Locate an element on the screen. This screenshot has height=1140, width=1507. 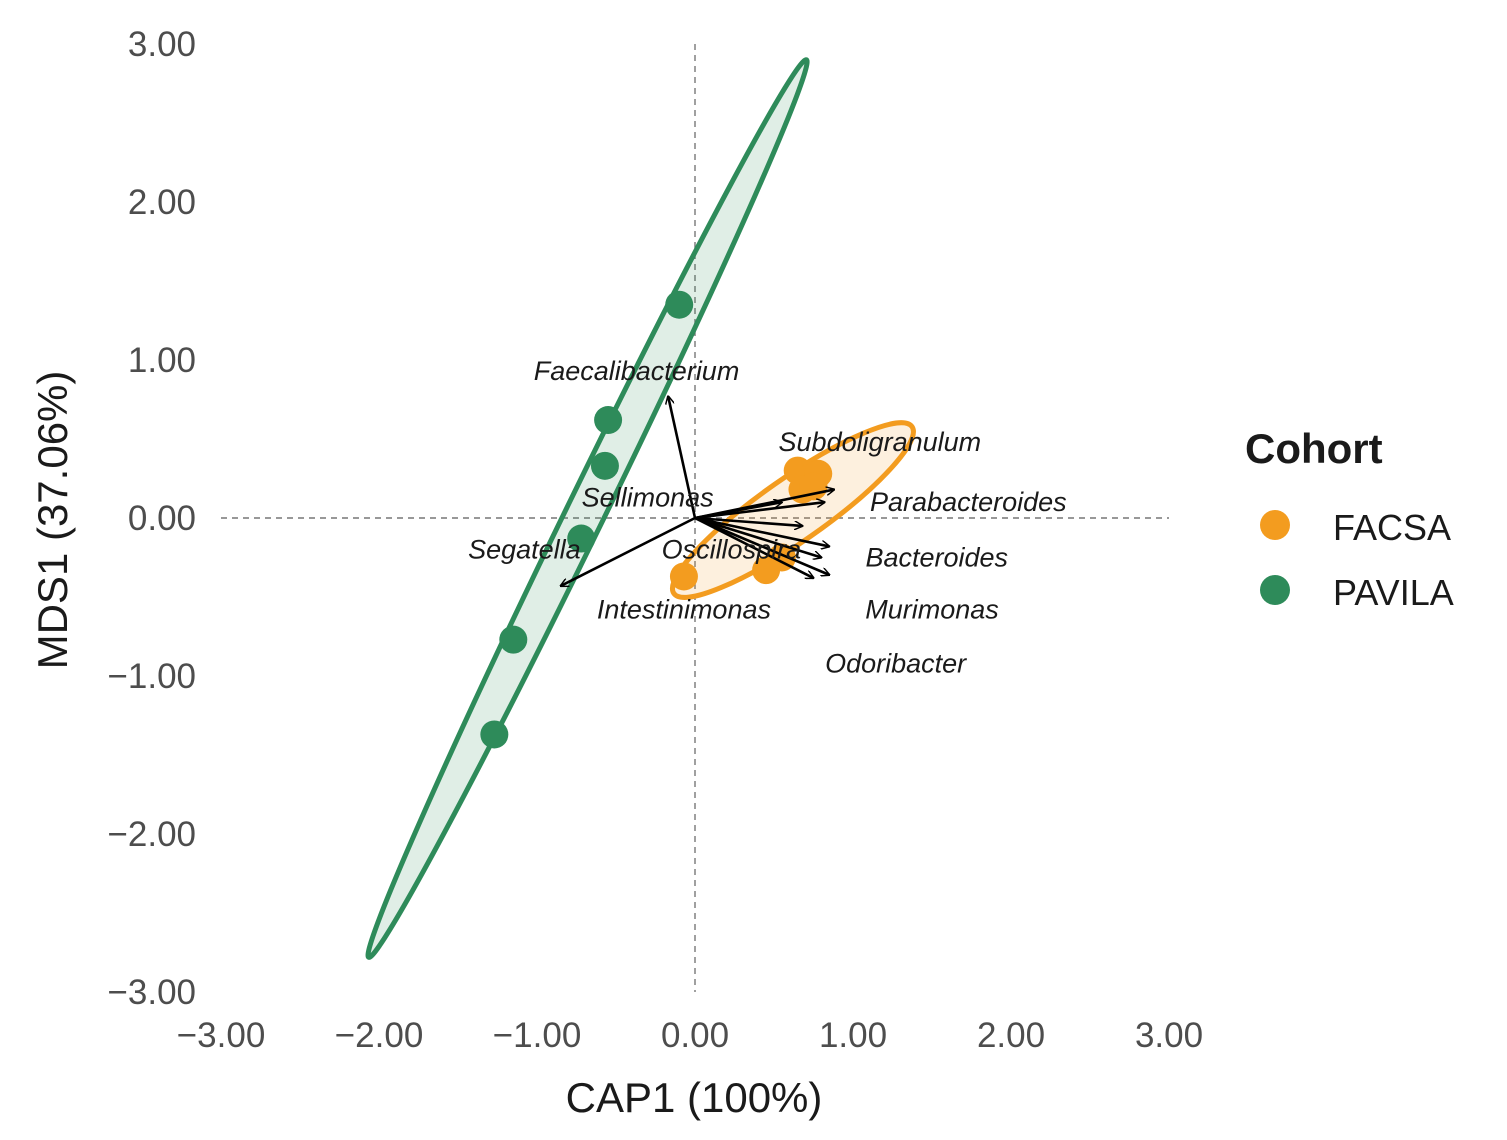
y-axis-title: MDS1 (37.06%) is located at coordinates (52, 520).